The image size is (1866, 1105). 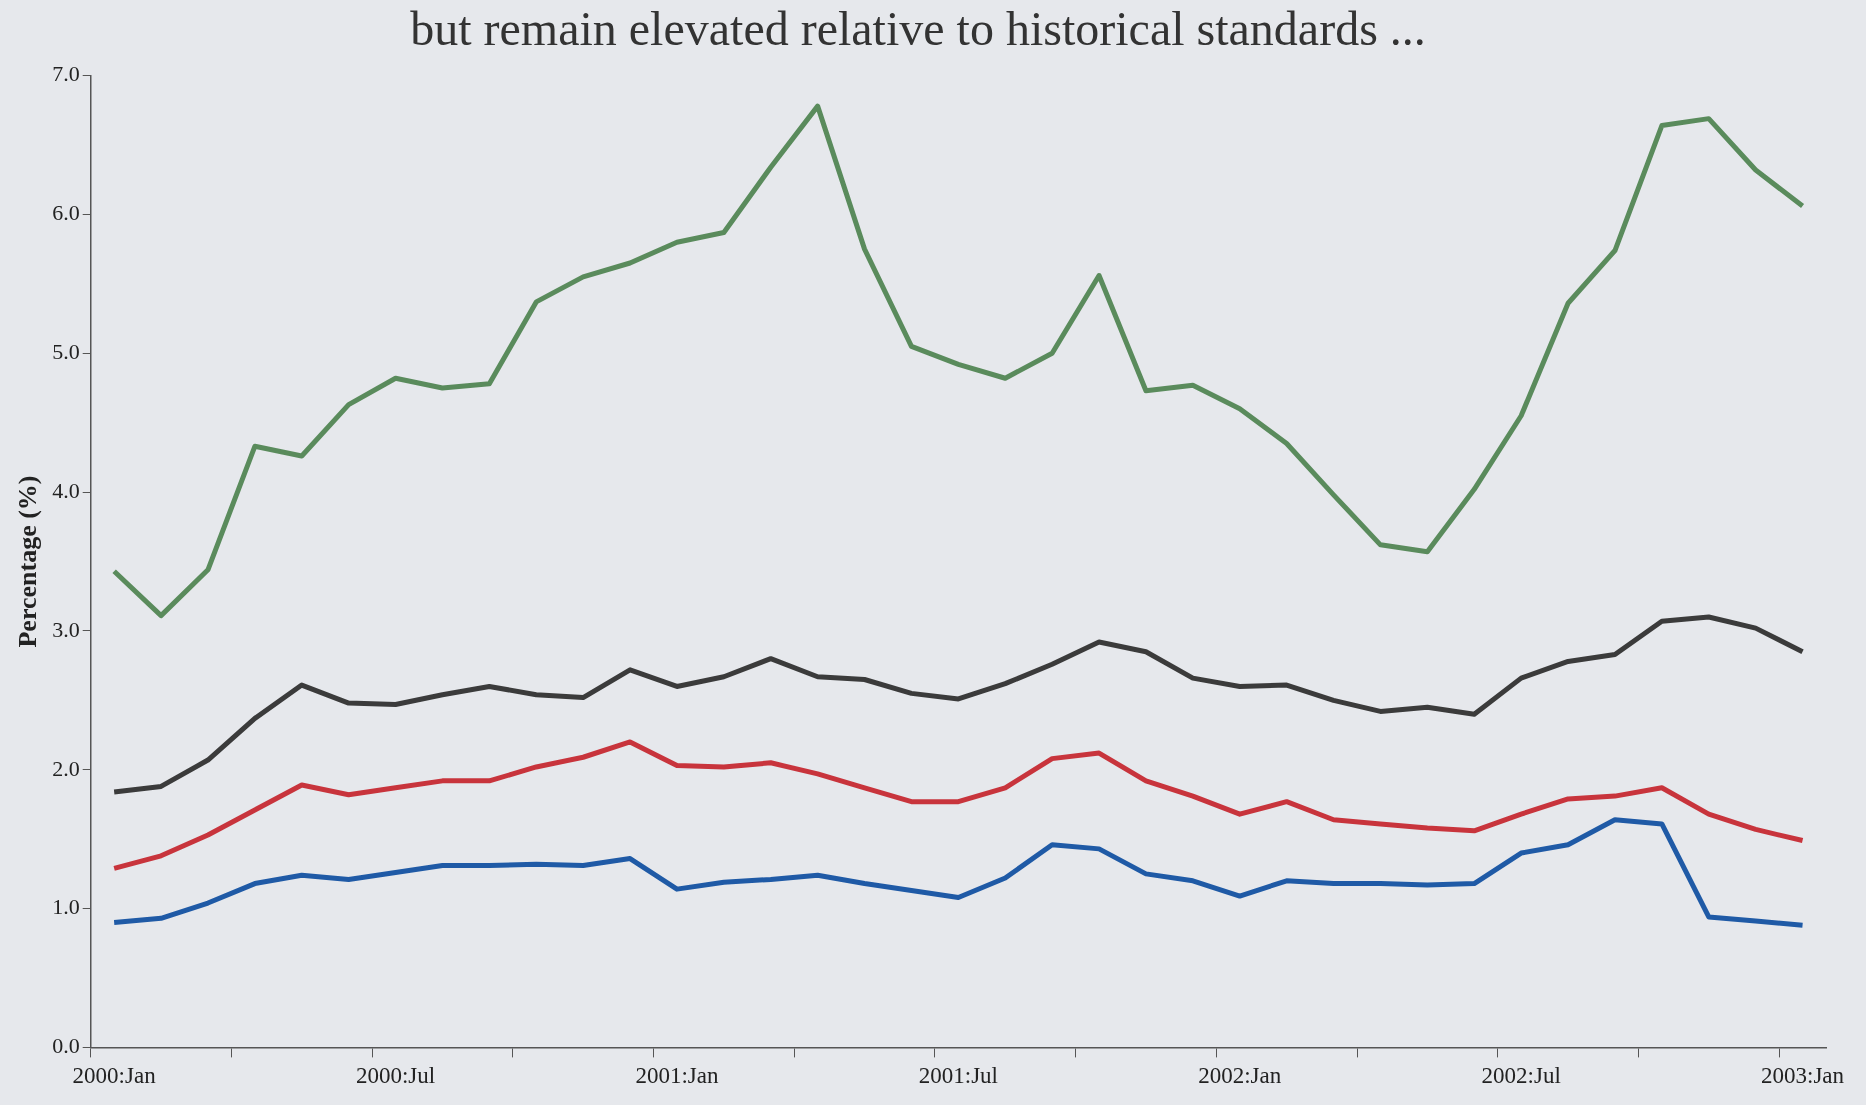 What do you see at coordinates (1521, 1076) in the screenshot?
I see `x-tick-label: 2002:Jul` at bounding box center [1521, 1076].